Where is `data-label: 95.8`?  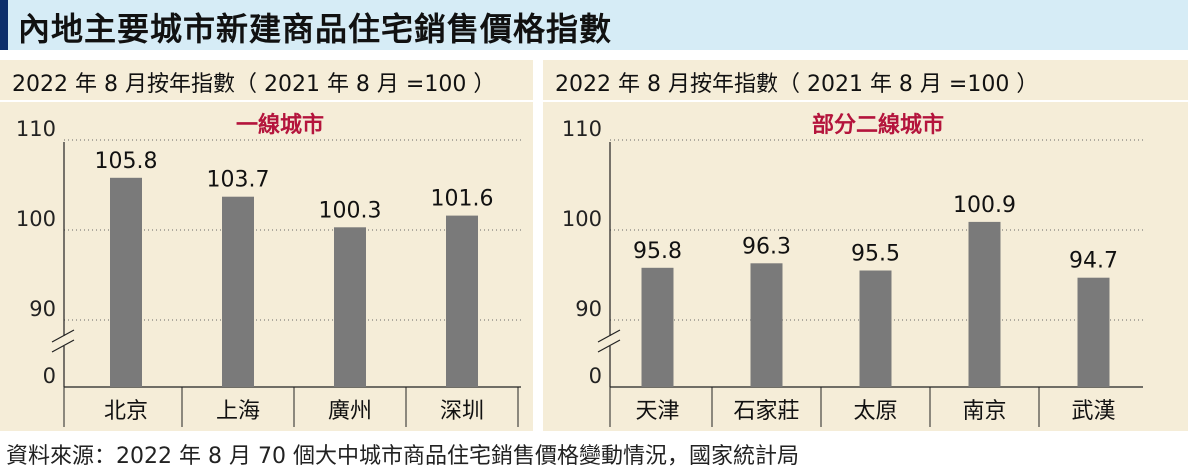 data-label: 95.8 is located at coordinates (657, 251).